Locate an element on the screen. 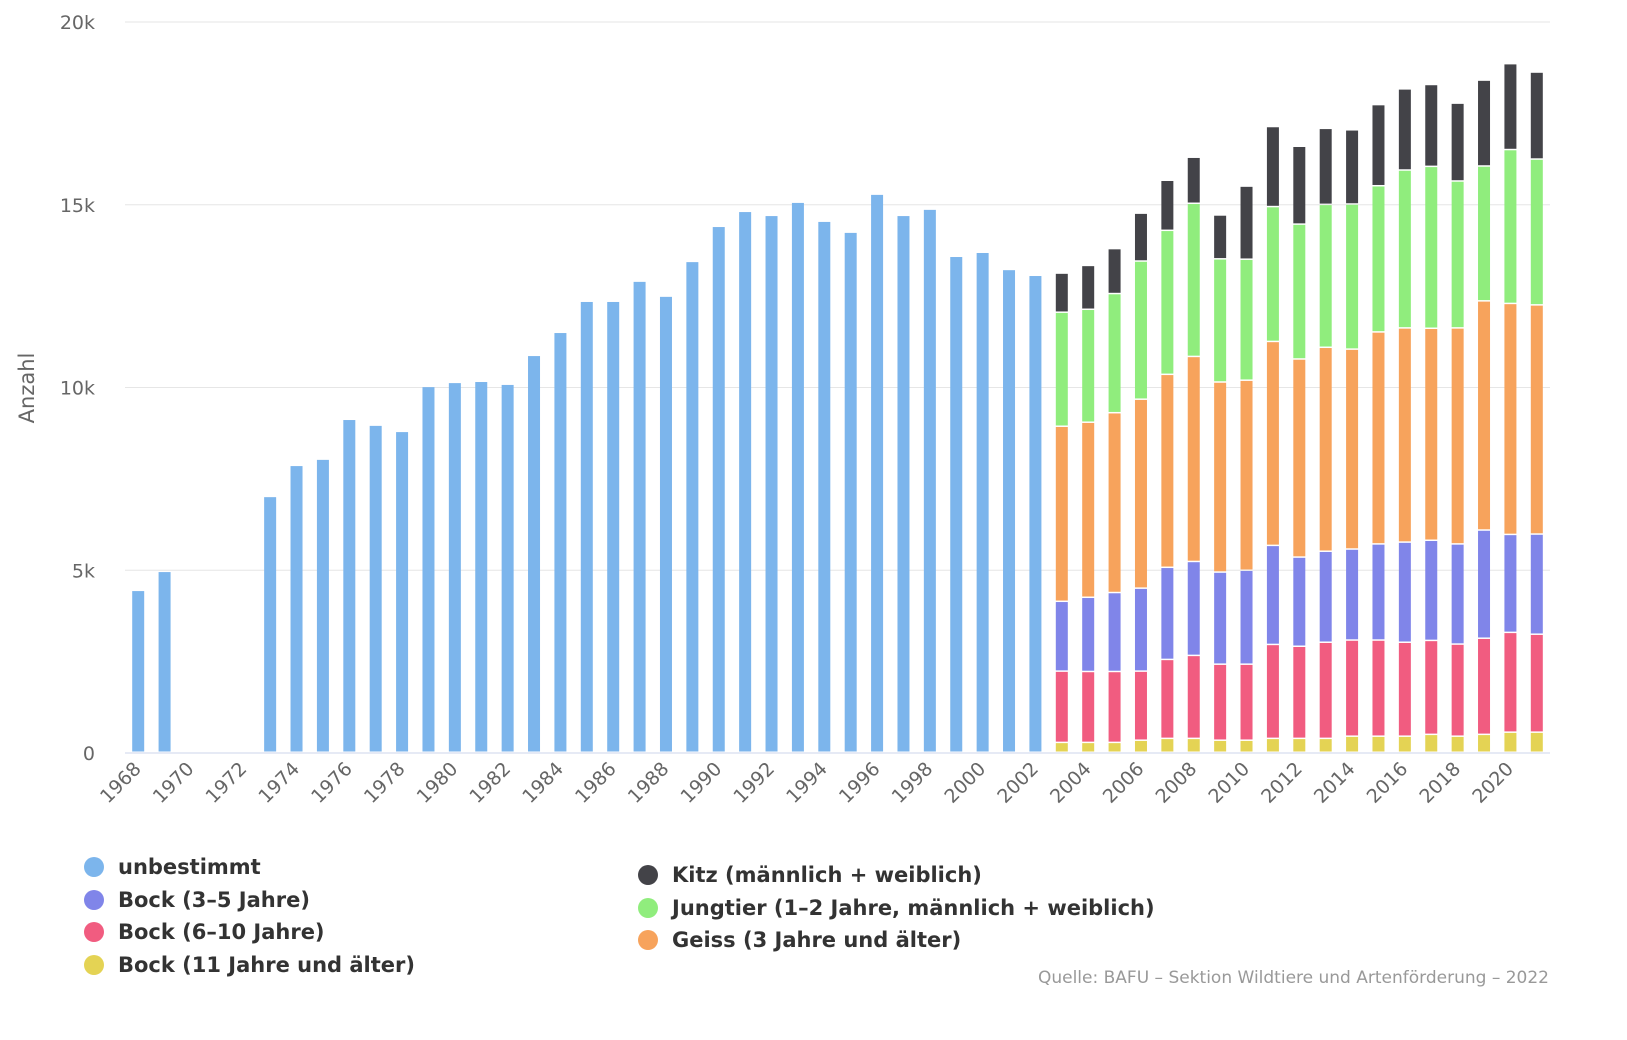 The height and width of the screenshot is (1040, 1627). legend-item-geiss: Geiss (3 Jahre und älter) is located at coordinates (896, 940).